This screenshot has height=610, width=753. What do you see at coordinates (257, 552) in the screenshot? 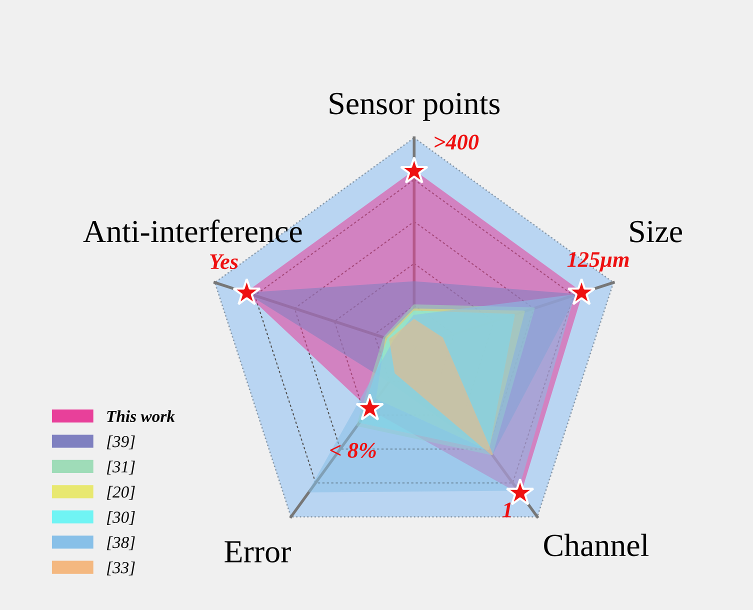
I see `spoke-label: Error` at bounding box center [257, 552].